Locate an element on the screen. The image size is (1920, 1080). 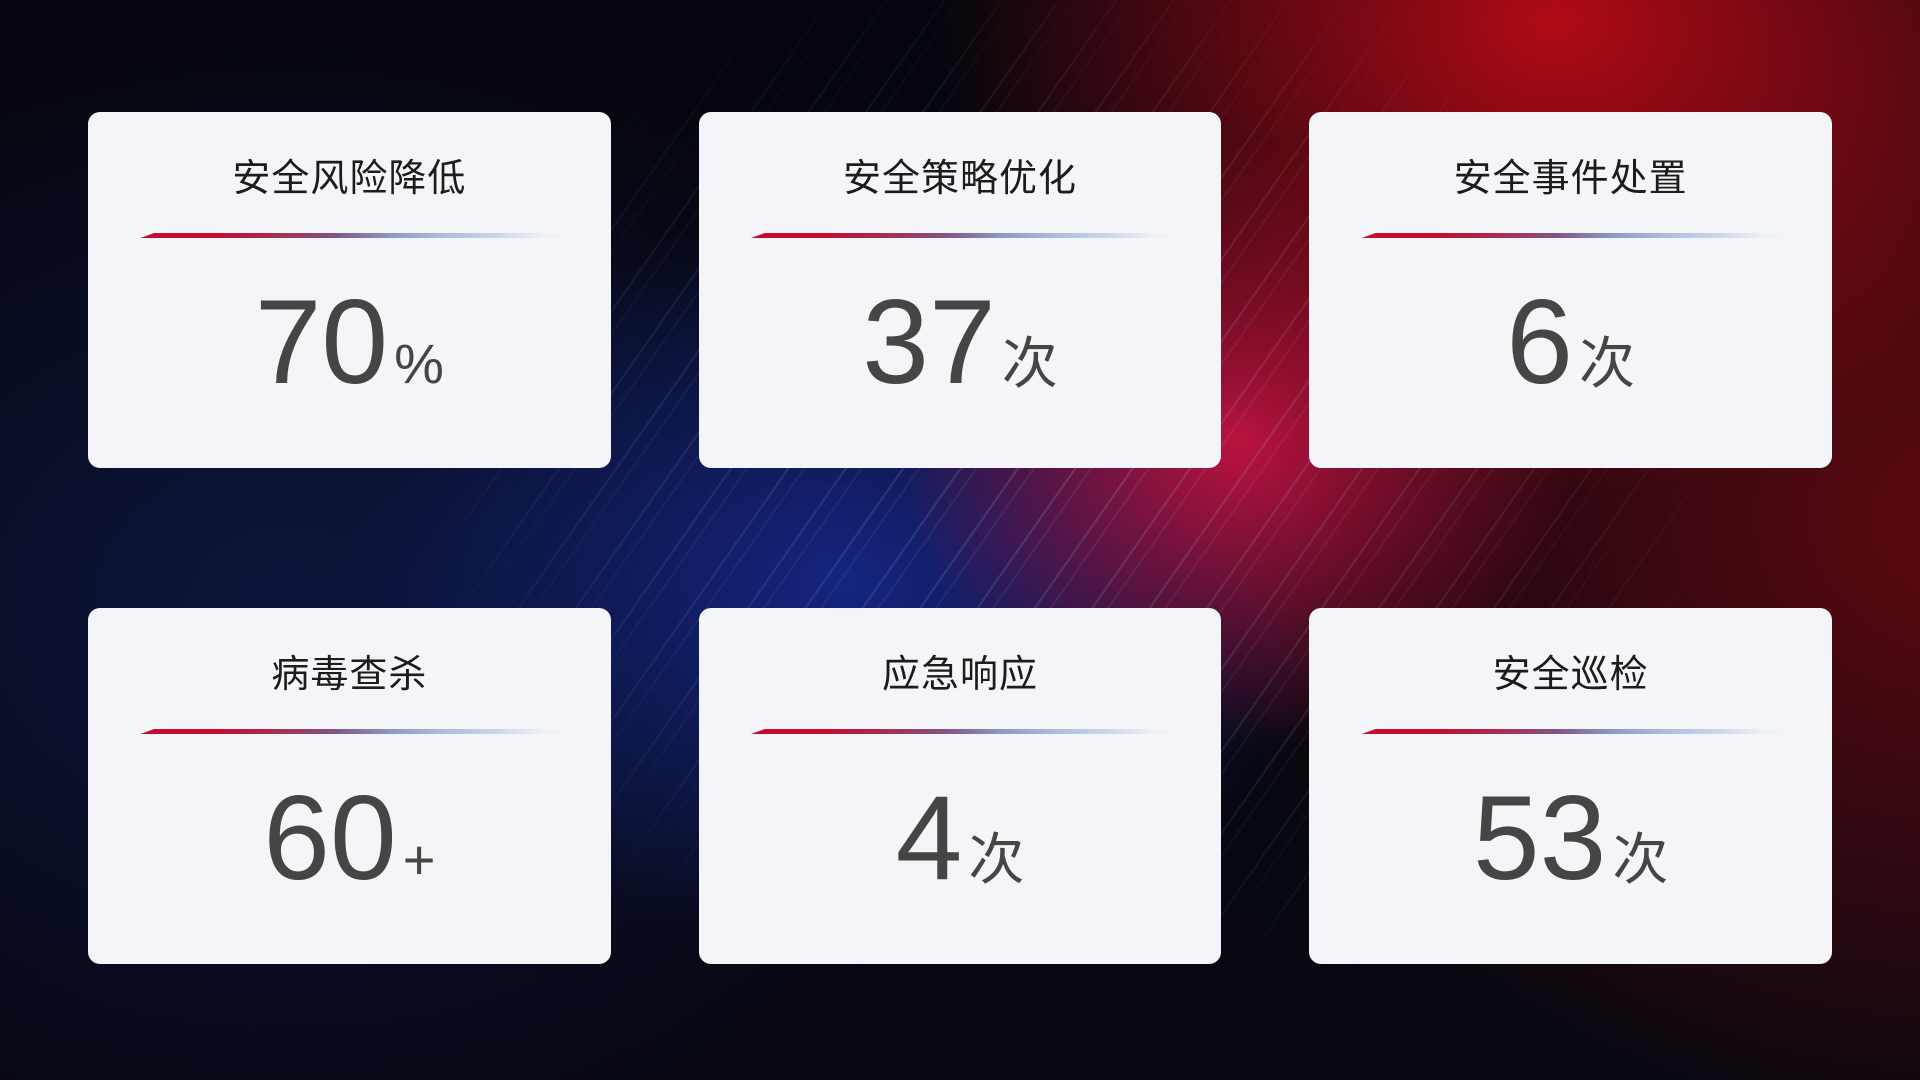
stat-card-value: 6 is located at coordinates (1540, 342).